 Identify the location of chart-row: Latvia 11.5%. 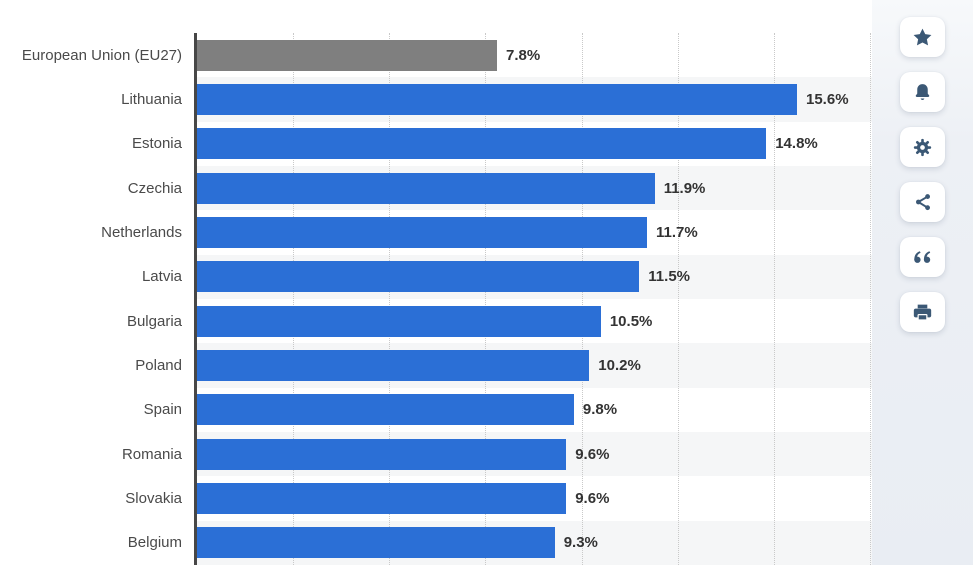
(436, 276).